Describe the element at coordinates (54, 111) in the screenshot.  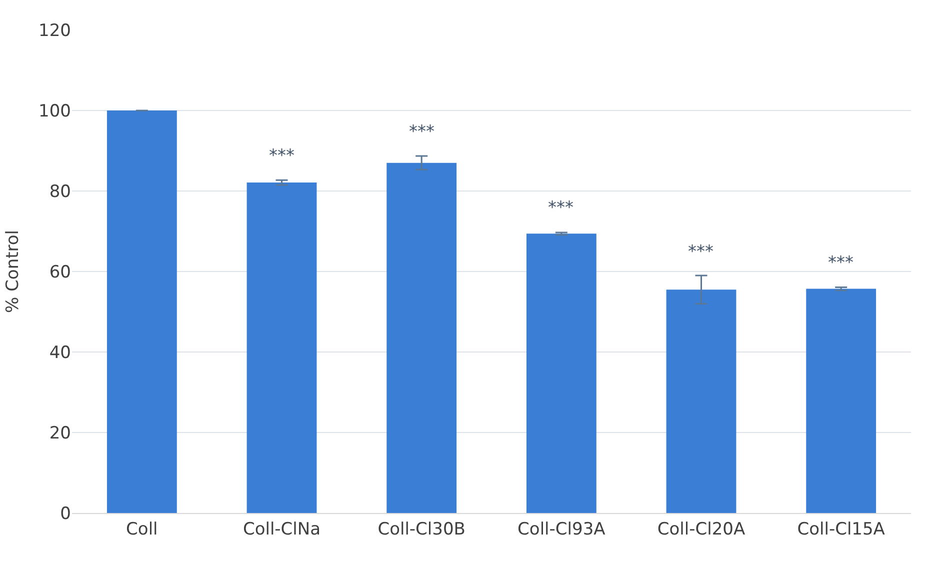
I see `y-tick-label: 100` at that location.